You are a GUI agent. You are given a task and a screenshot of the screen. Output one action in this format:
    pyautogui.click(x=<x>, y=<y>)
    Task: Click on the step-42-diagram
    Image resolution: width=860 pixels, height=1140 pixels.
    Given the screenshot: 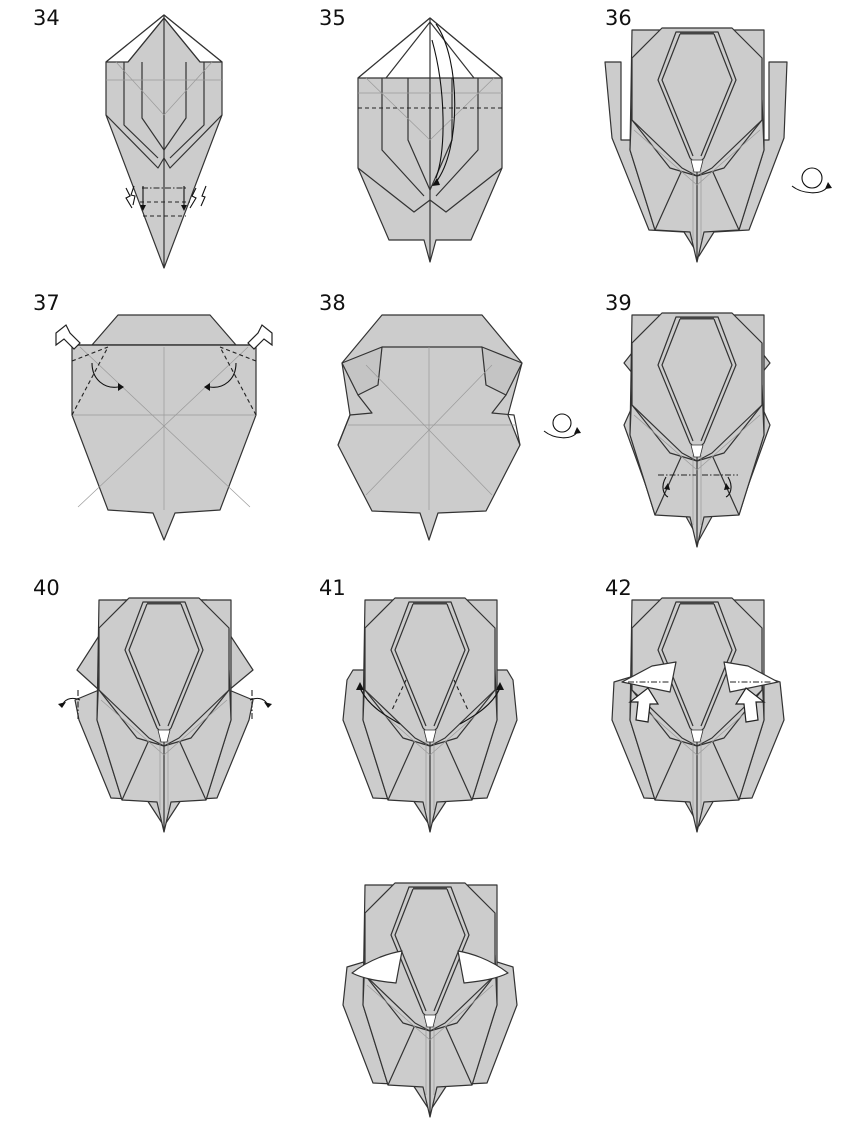 What is the action you would take?
    pyautogui.click(x=698, y=715)
    